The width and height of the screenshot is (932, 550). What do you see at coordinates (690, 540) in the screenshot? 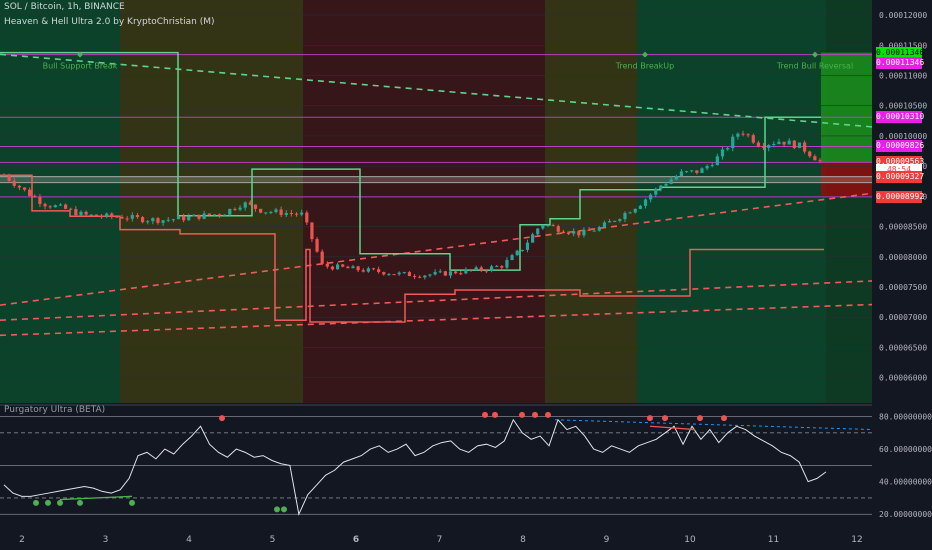
I see `time-tick-label: 10` at bounding box center [690, 540].